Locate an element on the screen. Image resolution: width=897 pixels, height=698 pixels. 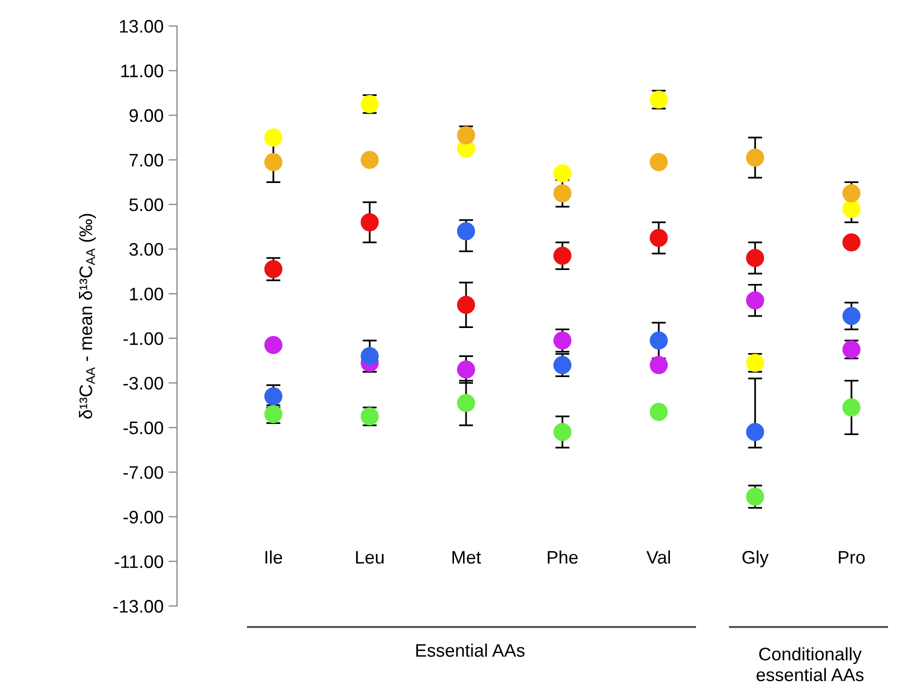
y-tick-label: 3.00 is located at coordinates (146, 249).